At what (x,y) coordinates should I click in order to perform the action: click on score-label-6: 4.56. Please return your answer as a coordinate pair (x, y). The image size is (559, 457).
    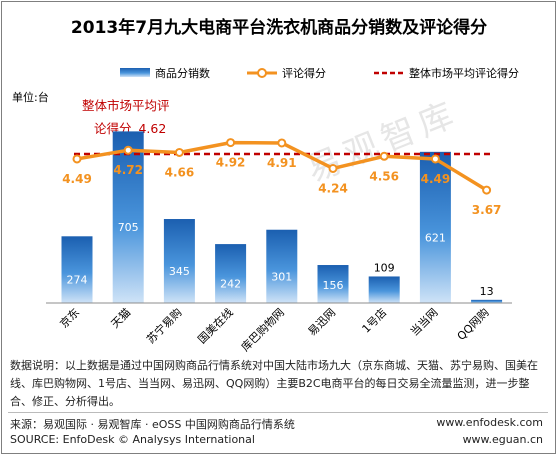
    Looking at the image, I should click on (384, 176).